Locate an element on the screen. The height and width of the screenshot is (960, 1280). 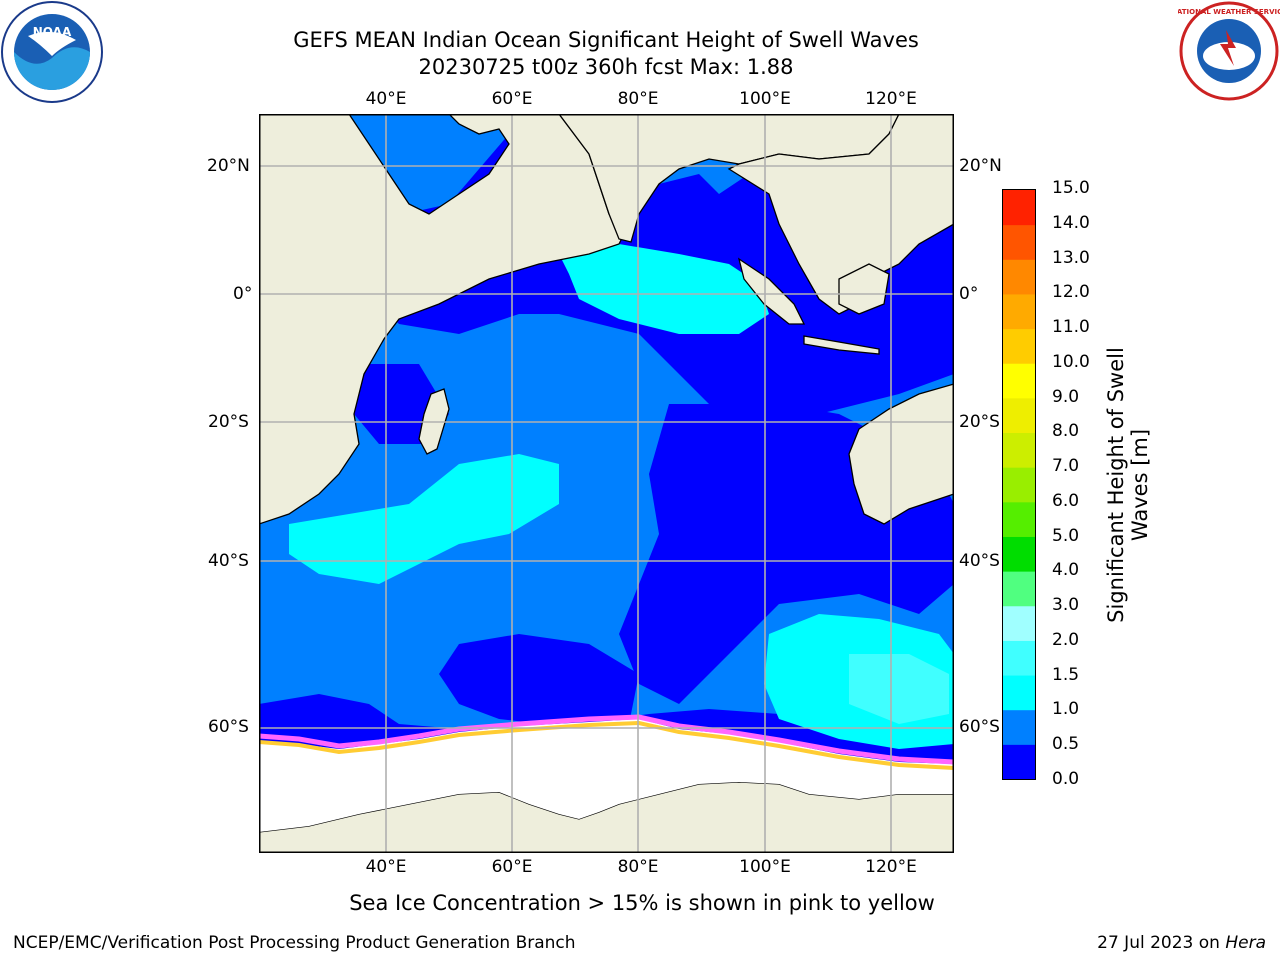
colorbar-tick-label: 12.0 is located at coordinates (1071, 292).